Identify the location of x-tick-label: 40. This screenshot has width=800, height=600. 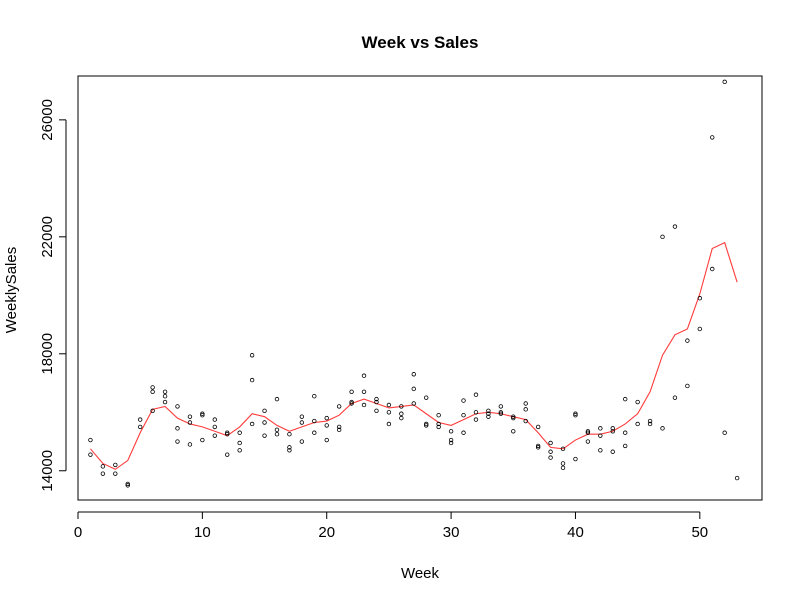
(575, 532).